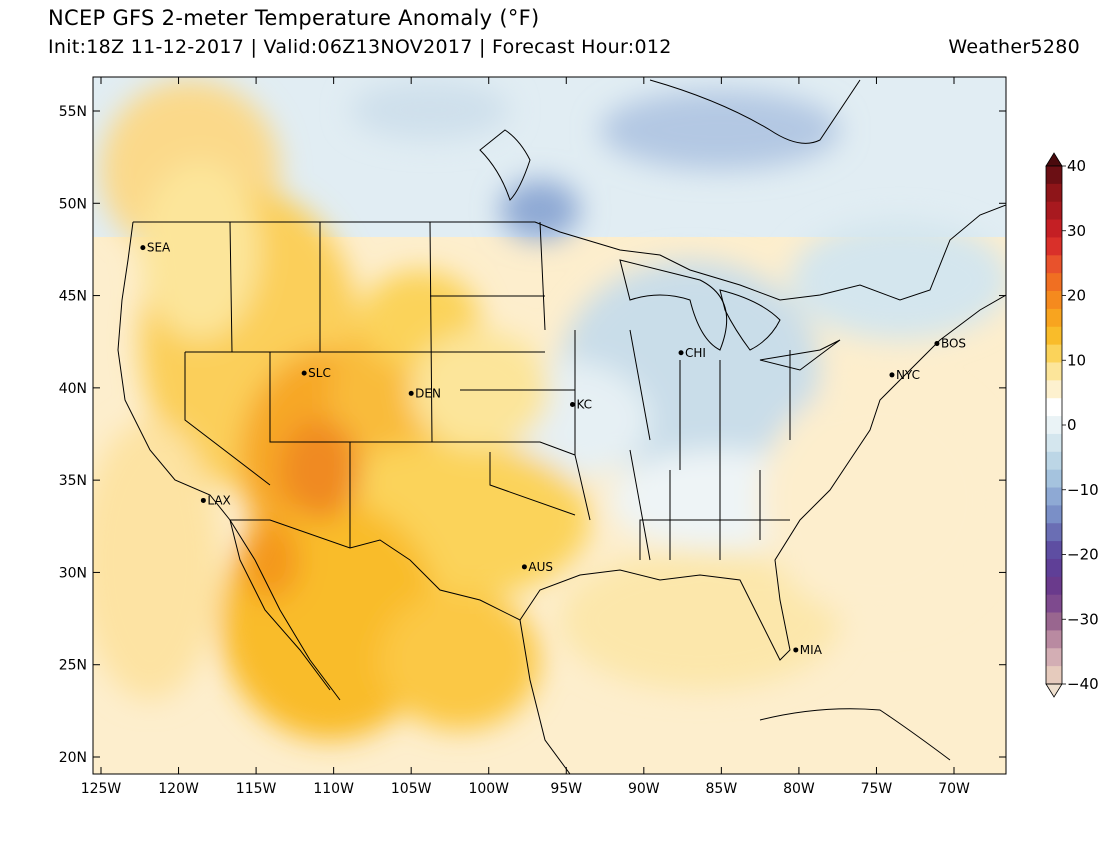 The height and width of the screenshot is (850, 1100). What do you see at coordinates (1076, 166) in the screenshot?
I see `colorbar-label: 40` at bounding box center [1076, 166].